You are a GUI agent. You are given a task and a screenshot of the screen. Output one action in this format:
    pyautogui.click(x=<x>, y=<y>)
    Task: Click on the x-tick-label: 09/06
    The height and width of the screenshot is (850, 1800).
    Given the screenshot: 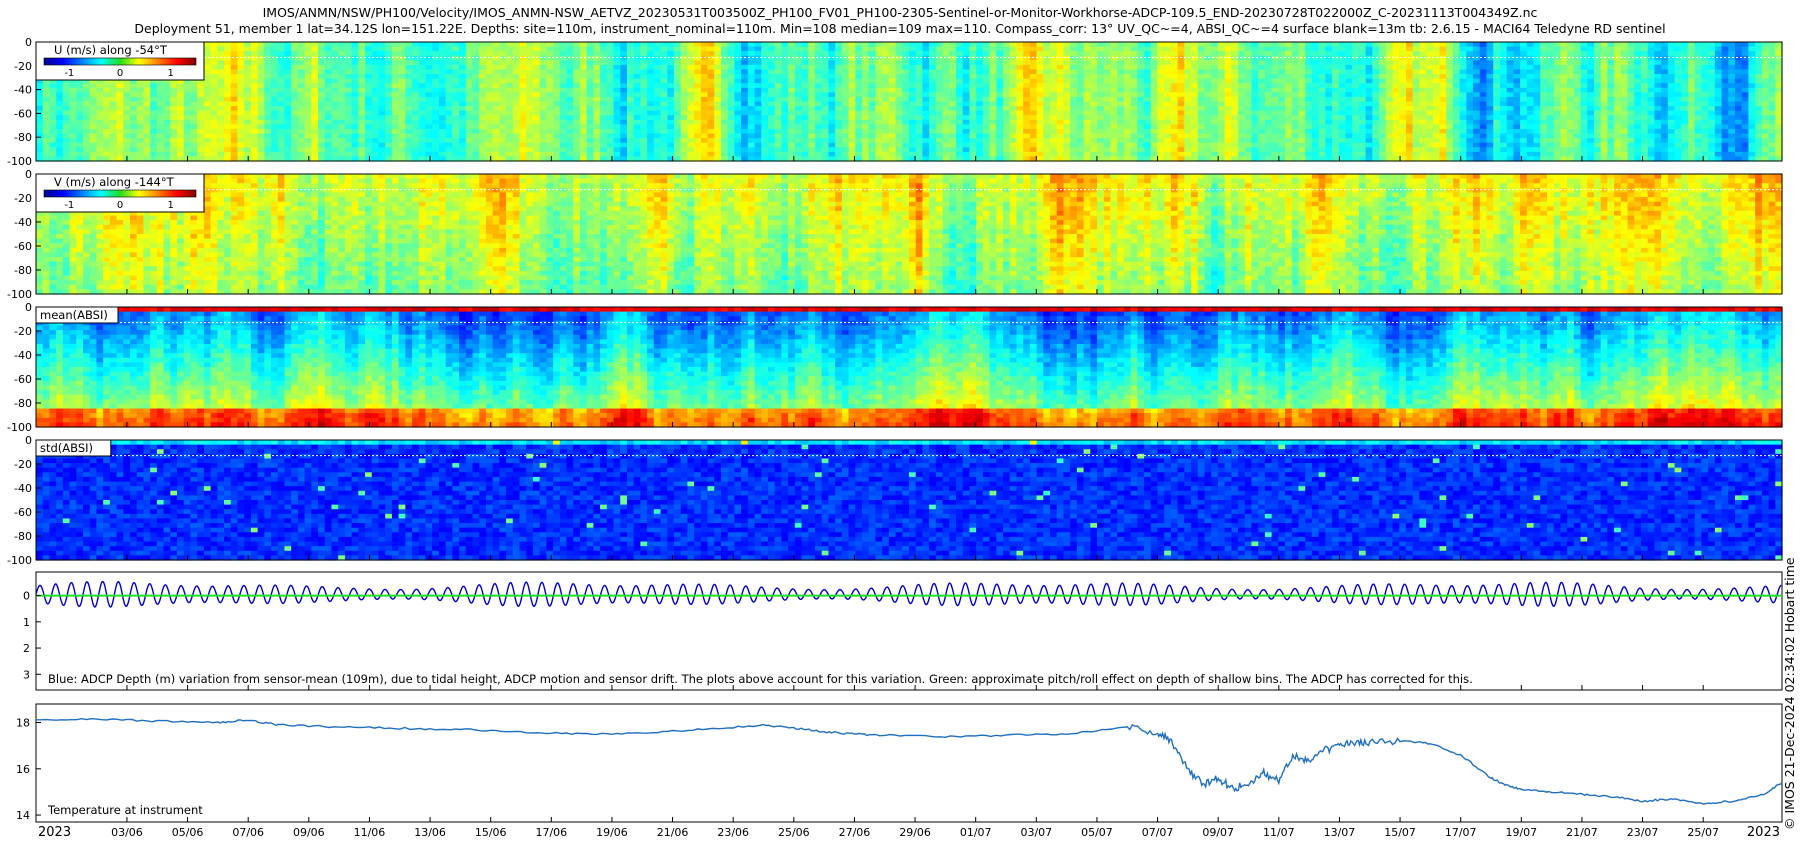 What is the action you would take?
    pyautogui.click(x=309, y=832)
    